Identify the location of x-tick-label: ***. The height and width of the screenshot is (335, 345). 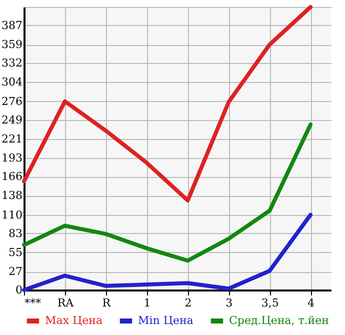
(33, 303).